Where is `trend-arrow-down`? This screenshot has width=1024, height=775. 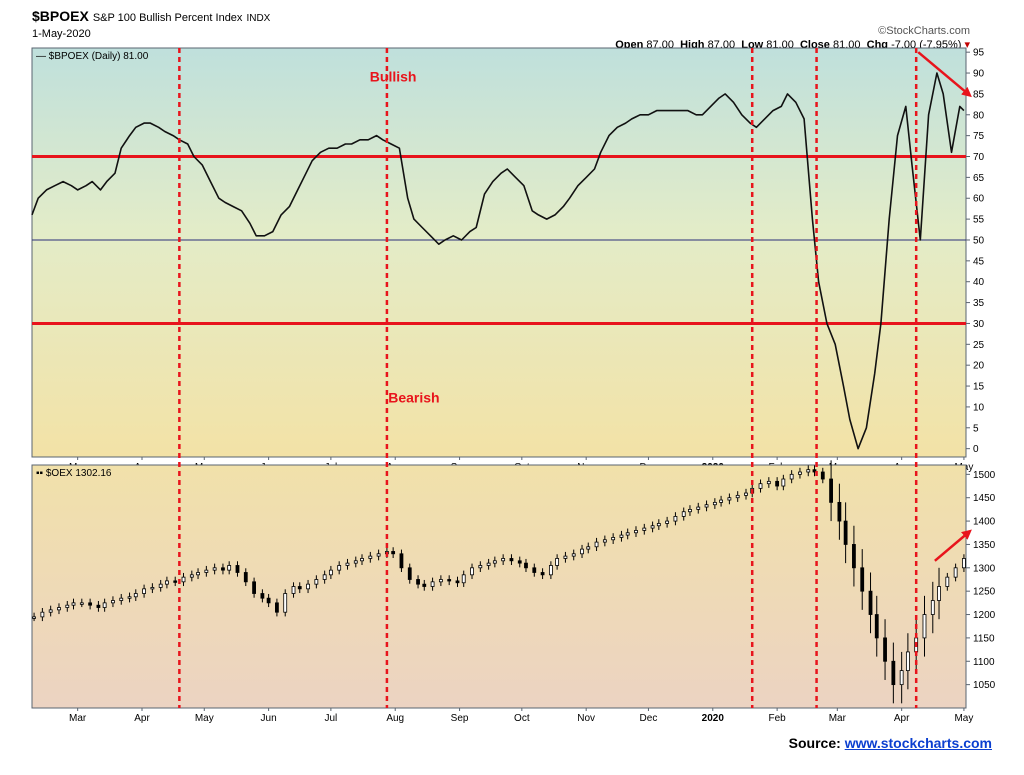
trend-arrow-down is located at coordinates (944, 74).